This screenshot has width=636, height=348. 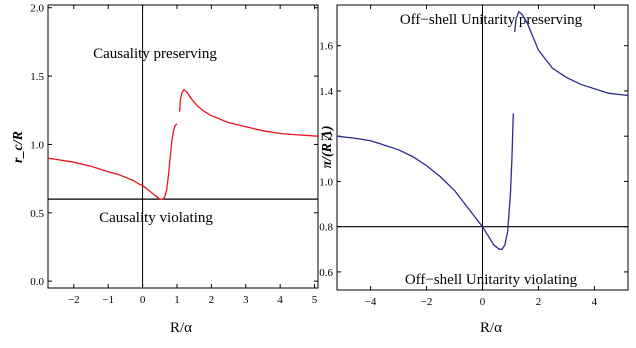 I want to click on y-tick-label: 0.6, so click(x=326, y=273).